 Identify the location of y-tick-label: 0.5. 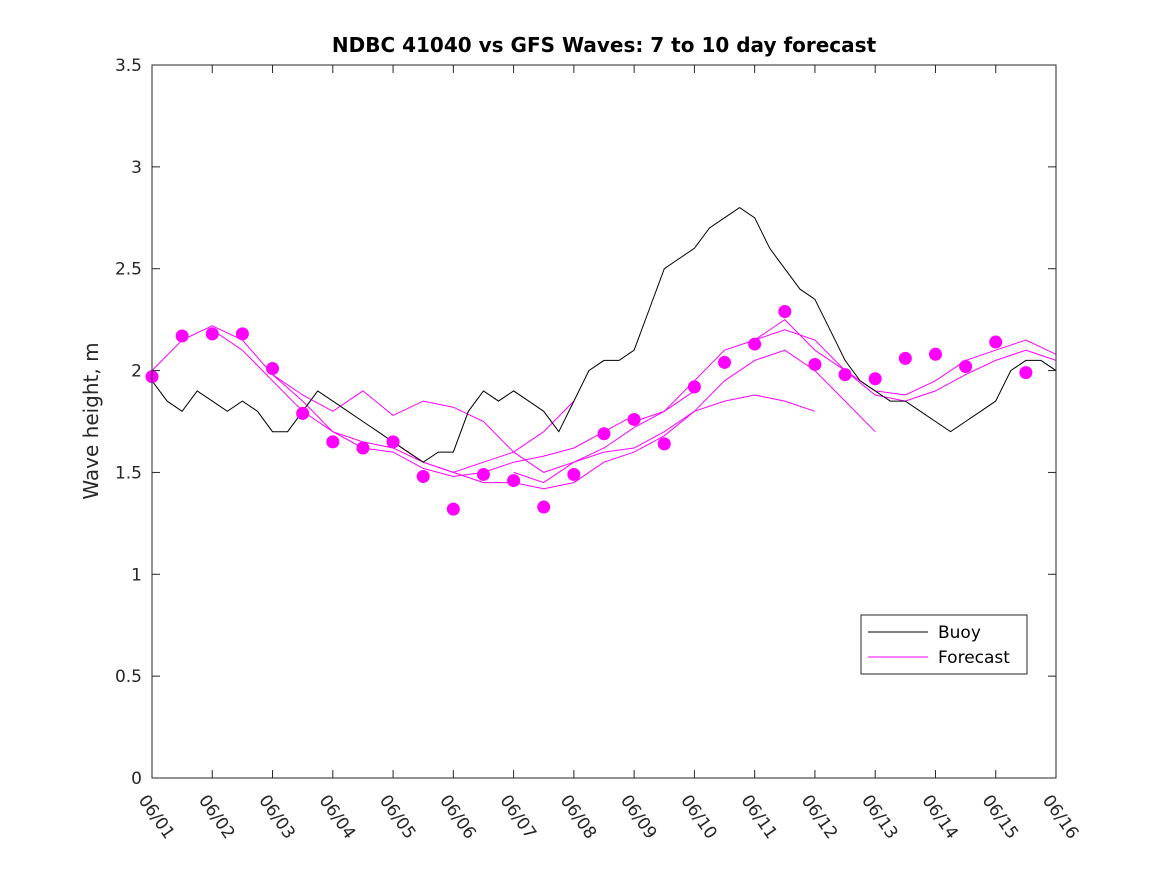
(128, 677).